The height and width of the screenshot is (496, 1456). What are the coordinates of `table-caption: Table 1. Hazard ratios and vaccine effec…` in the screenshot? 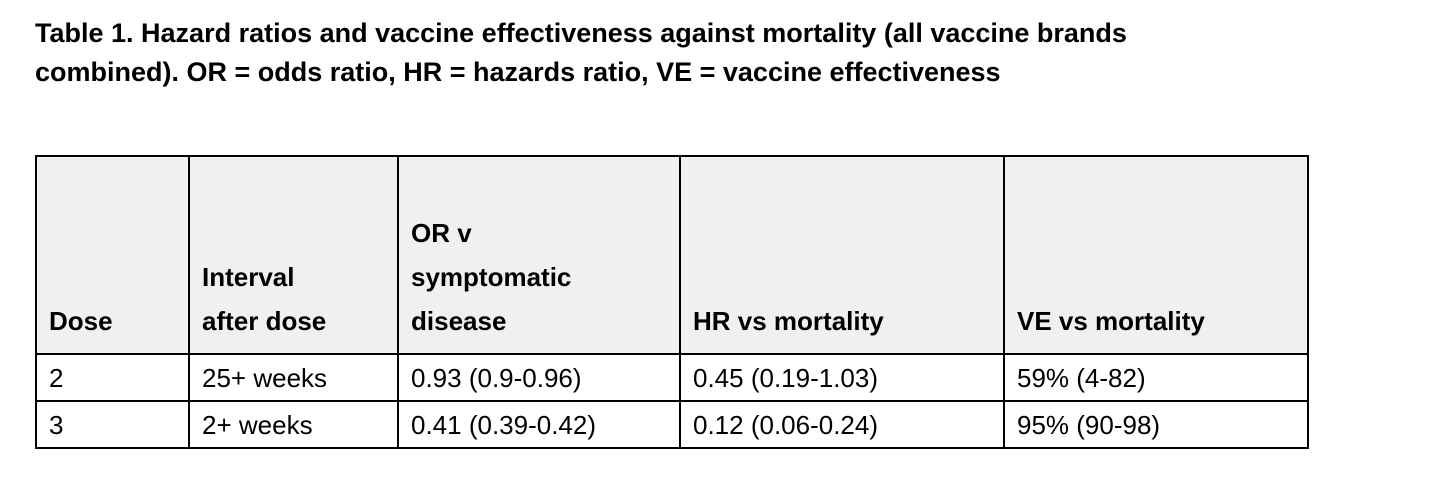 It's located at (581, 52).